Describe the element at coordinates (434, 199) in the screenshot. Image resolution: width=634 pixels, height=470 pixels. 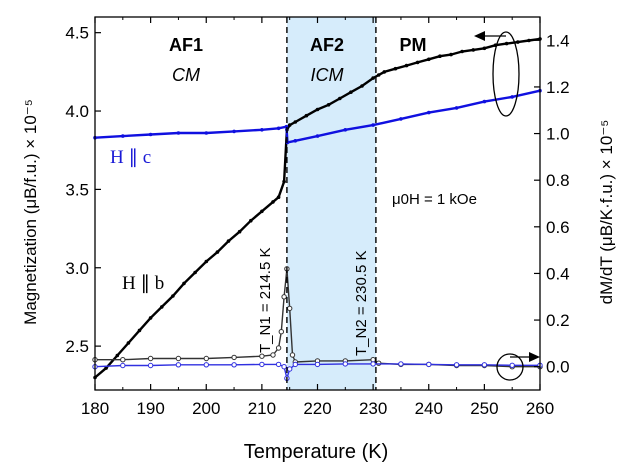
I see `field-label: μ0H = 1 kOe` at that location.